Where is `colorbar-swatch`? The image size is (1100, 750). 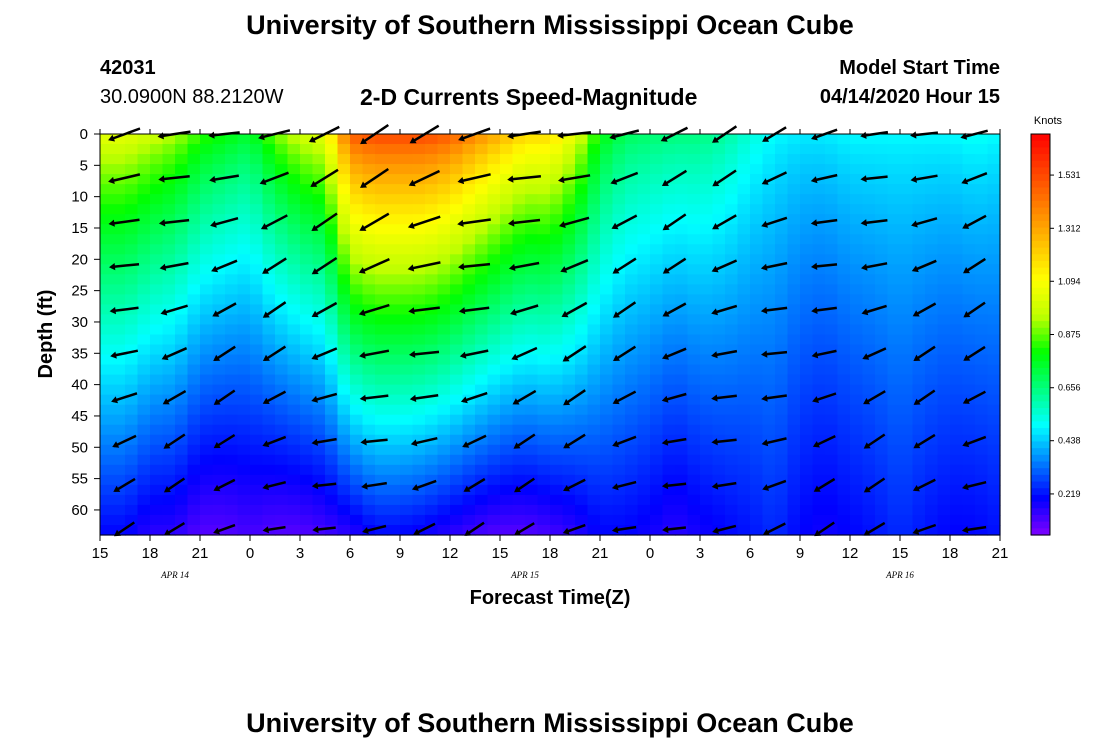
colorbar-swatch is located at coordinates (1040, 485).